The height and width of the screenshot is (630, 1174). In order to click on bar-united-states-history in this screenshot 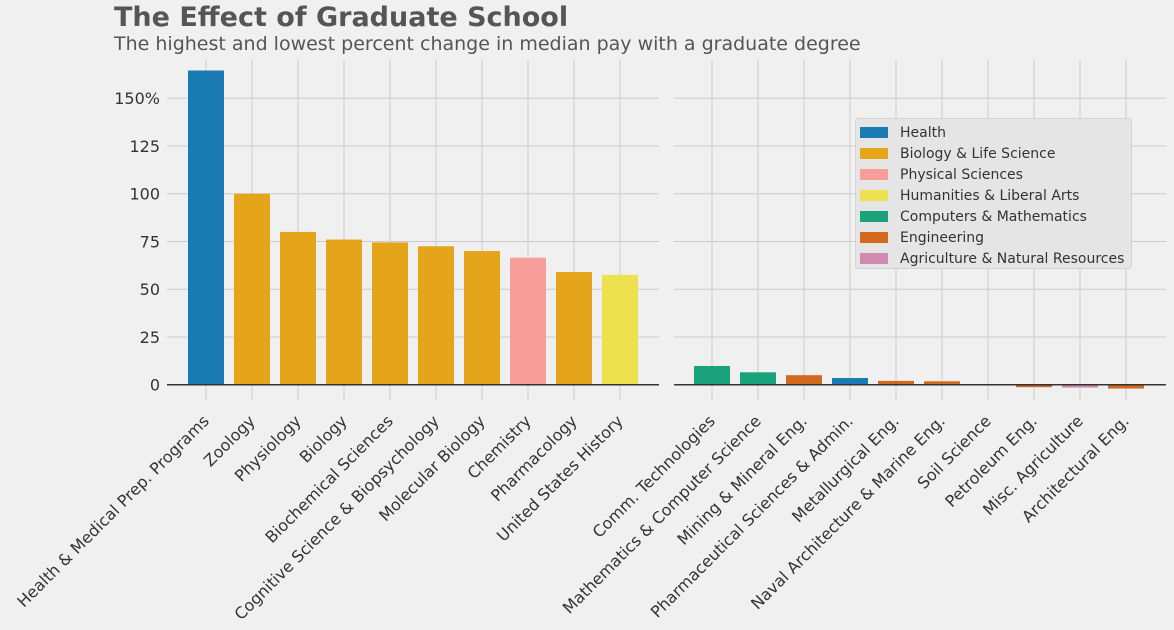, I will do `click(620, 329)`.